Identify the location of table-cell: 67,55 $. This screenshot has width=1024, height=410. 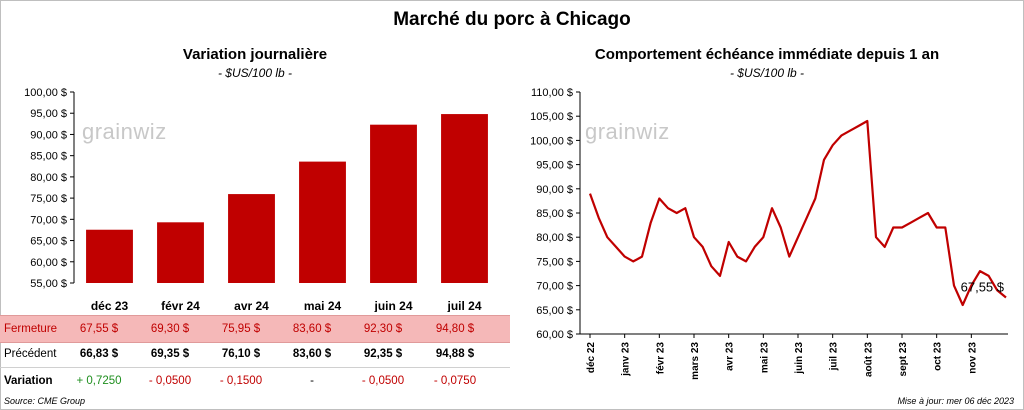
(99, 329).